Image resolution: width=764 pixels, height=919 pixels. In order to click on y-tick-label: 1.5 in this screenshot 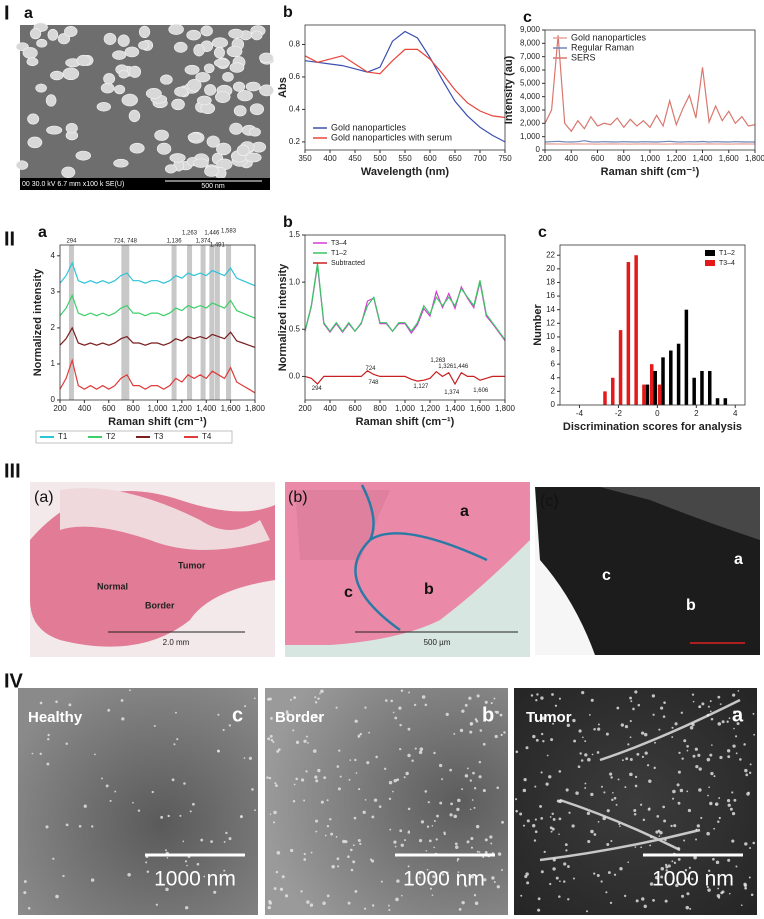, I will do `click(295, 234)`.